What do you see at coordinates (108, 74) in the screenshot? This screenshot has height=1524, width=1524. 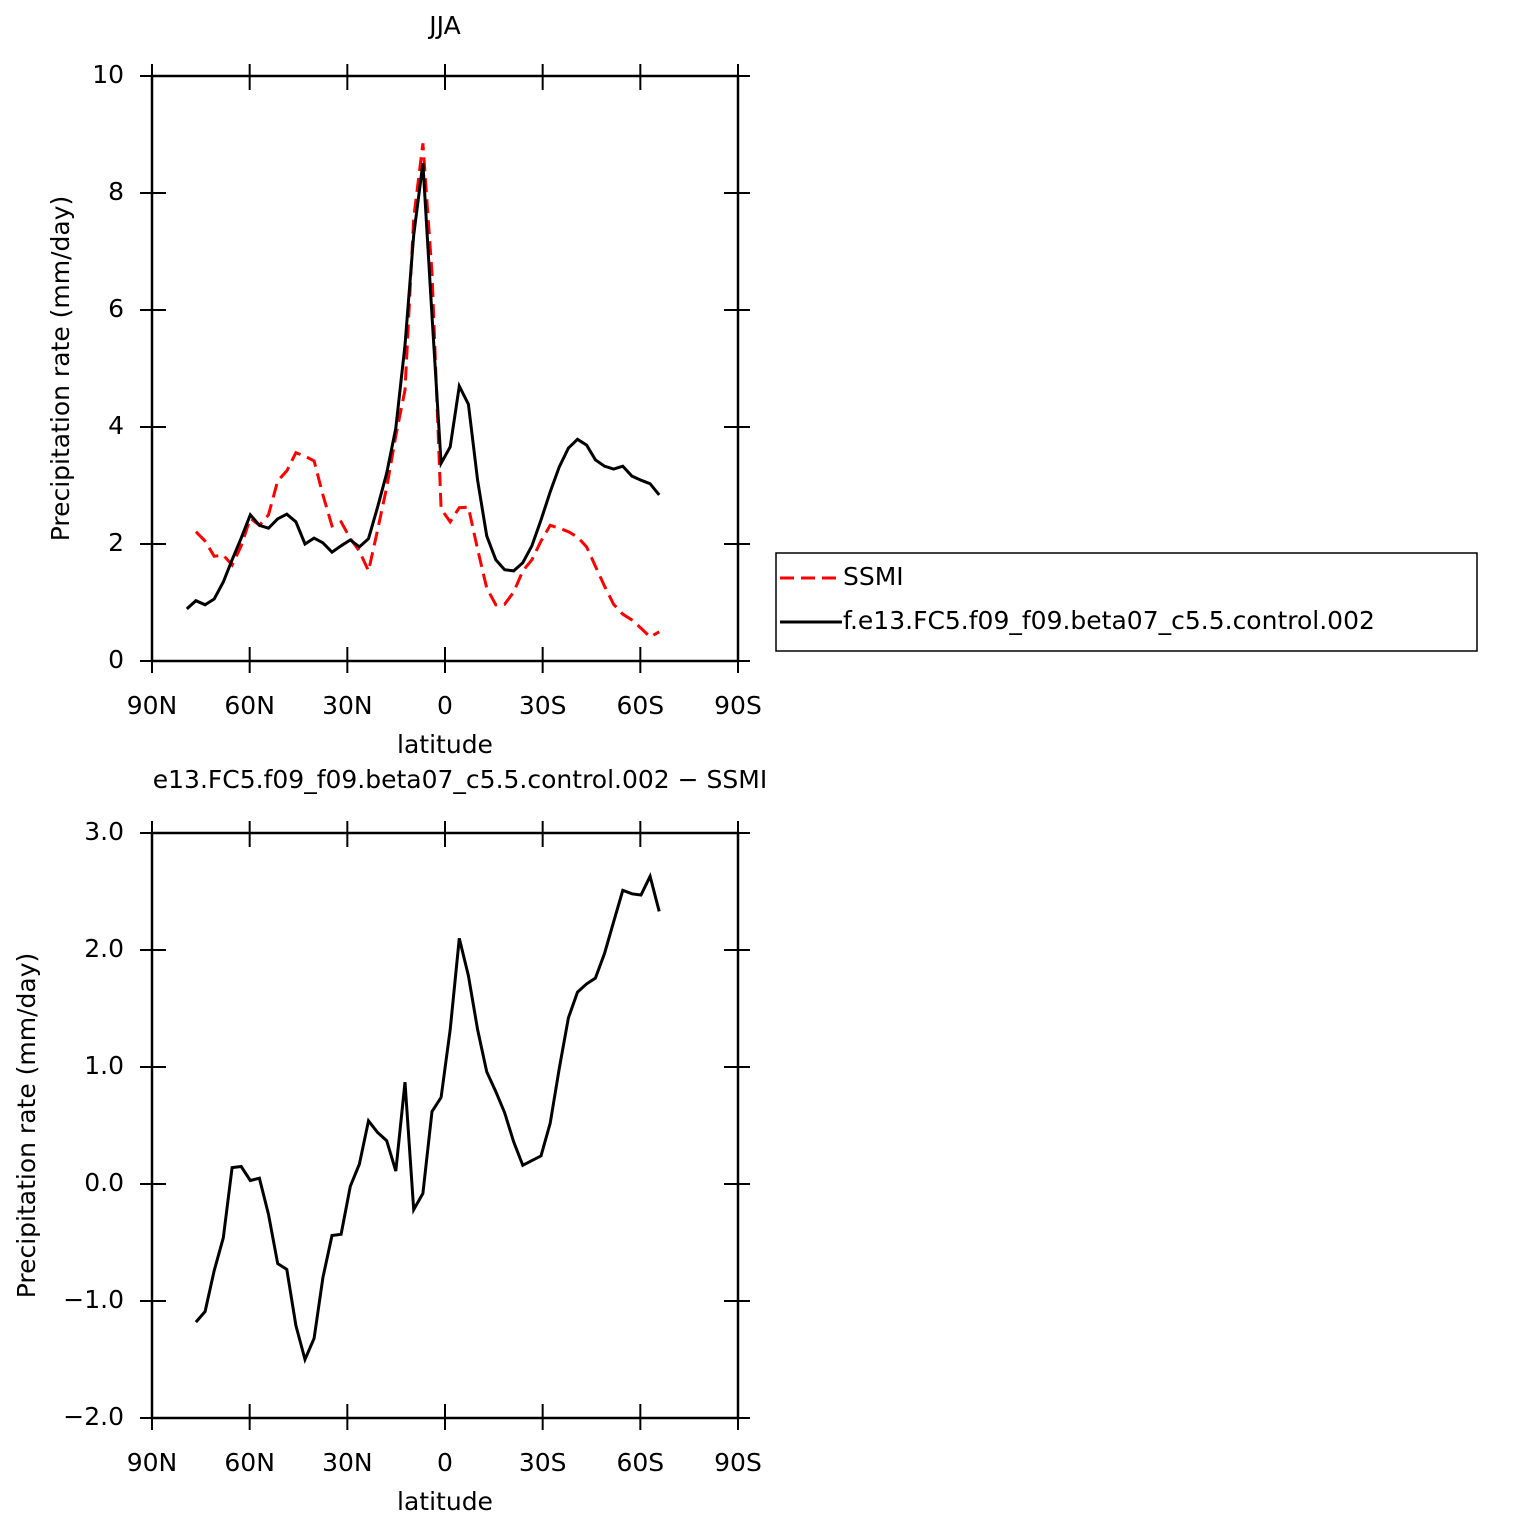 I see `y-tick-label: 10` at bounding box center [108, 74].